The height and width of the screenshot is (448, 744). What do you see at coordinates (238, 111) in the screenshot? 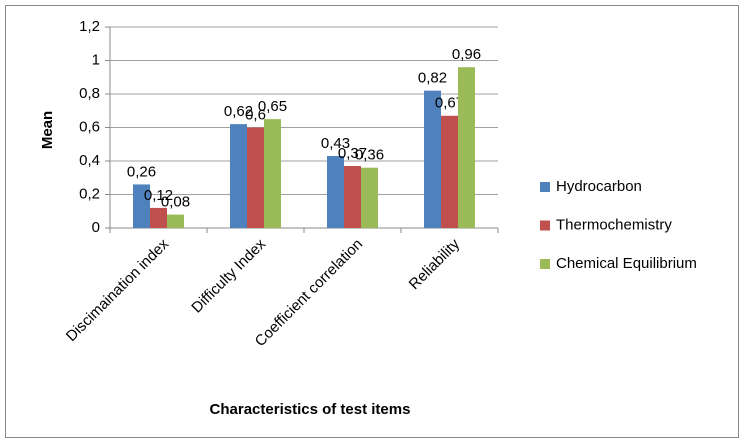
I see `value-label: 0,62` at bounding box center [238, 111].